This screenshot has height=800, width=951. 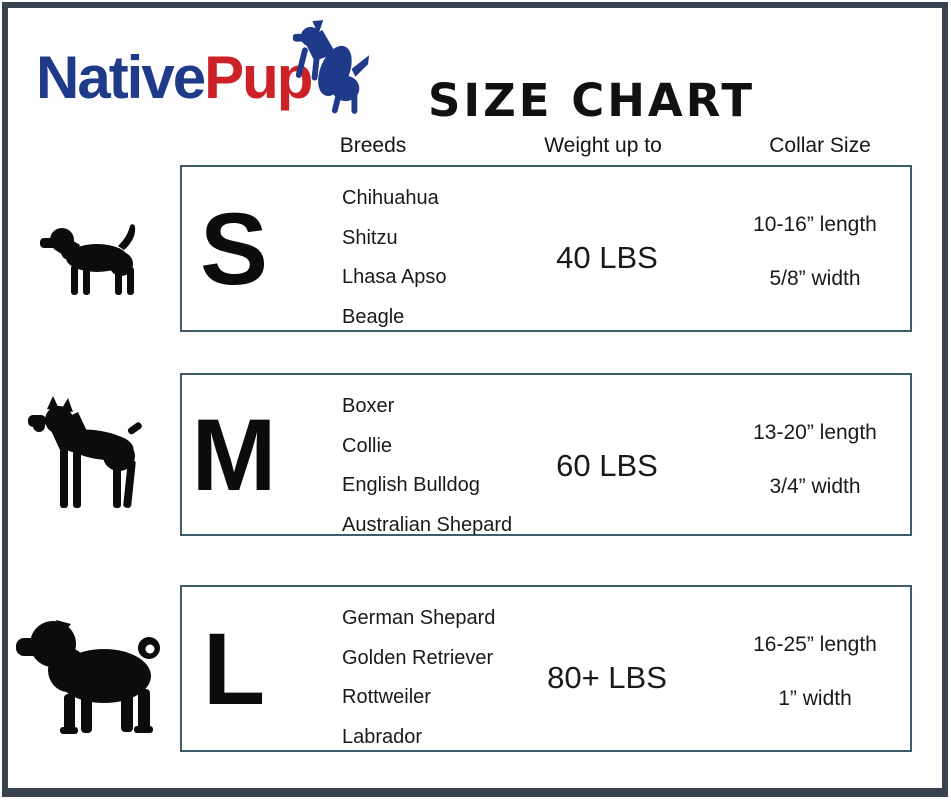 What do you see at coordinates (815, 278) in the screenshot?
I see `collar-width: 5/8” width` at bounding box center [815, 278].